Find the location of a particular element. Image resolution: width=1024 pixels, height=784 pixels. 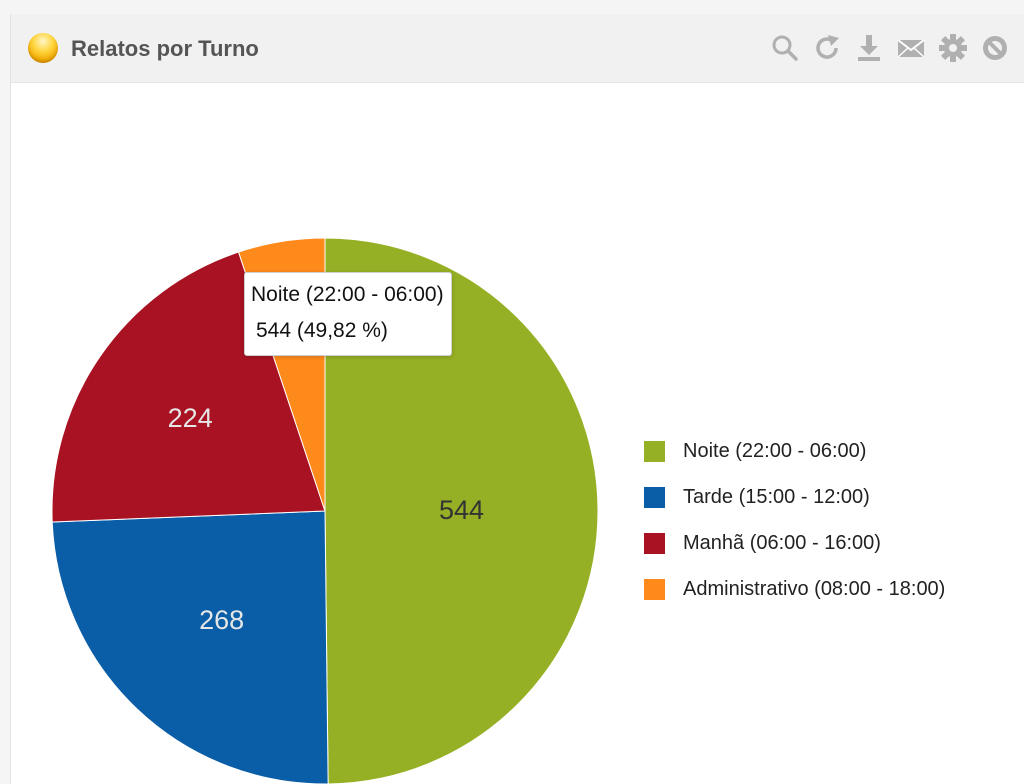

search-icon is located at coordinates (785, 48).